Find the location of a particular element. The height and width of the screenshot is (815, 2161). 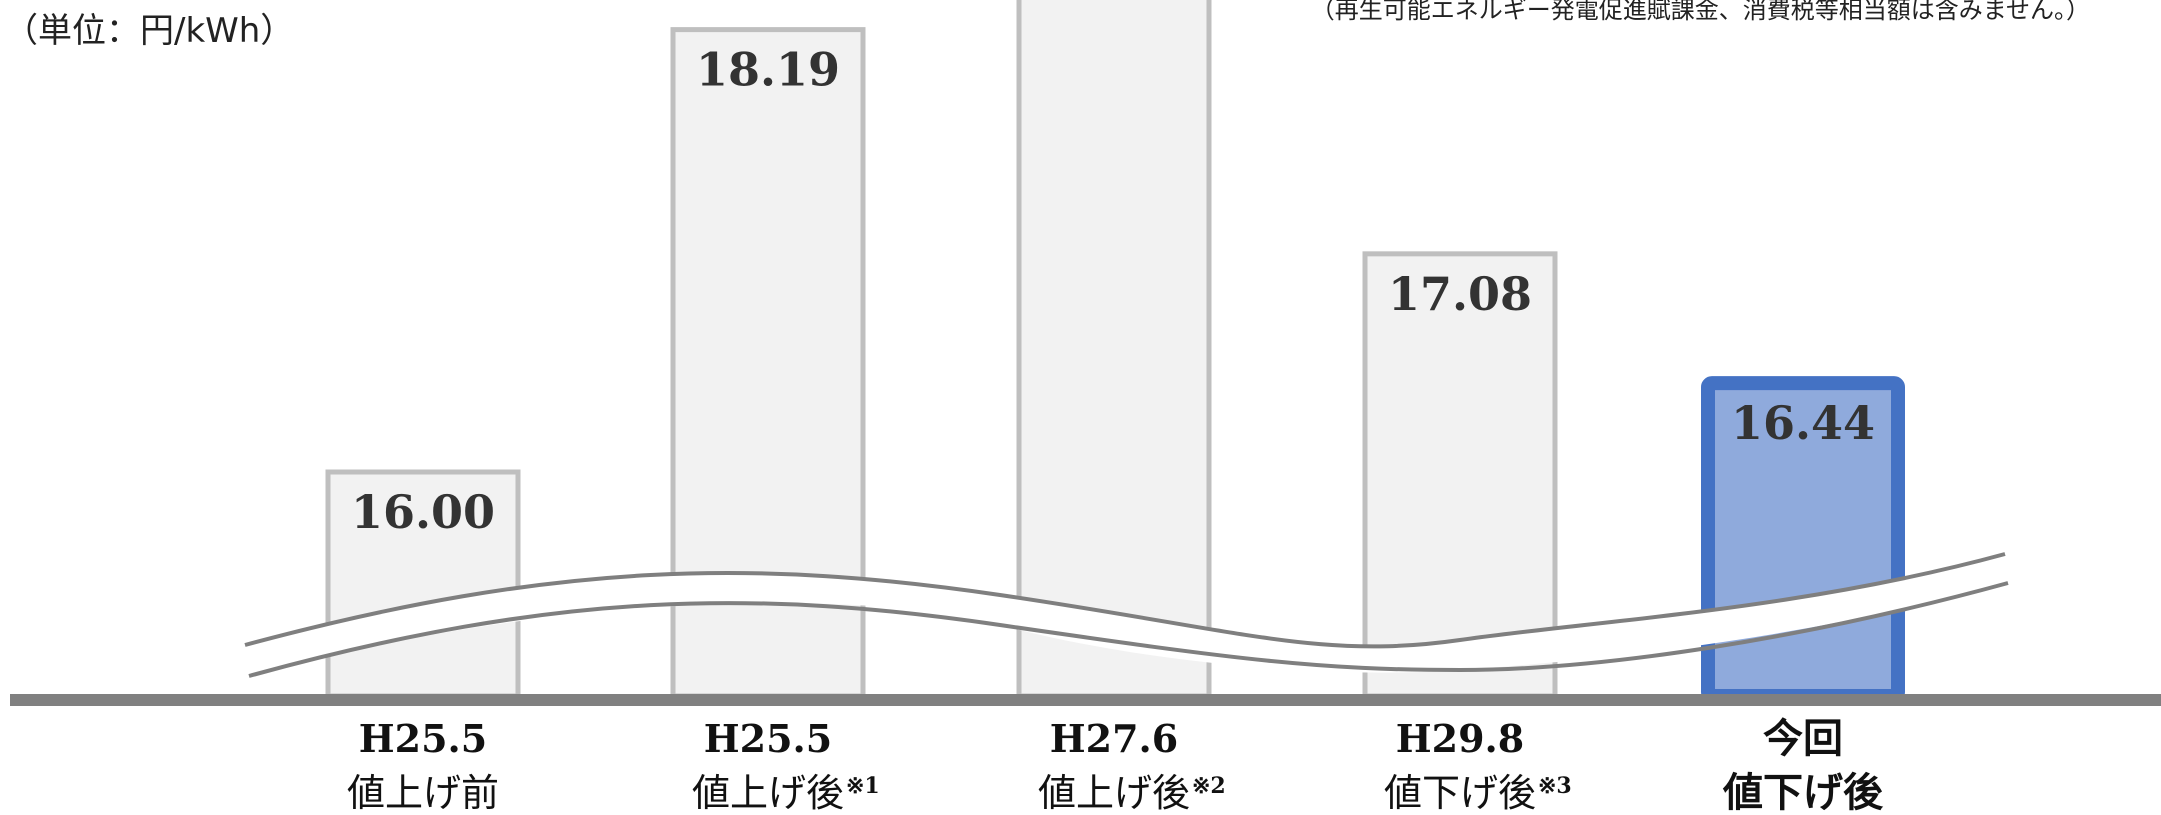

category-label-1-line2: 値上げ前 is located at coordinates (423, 793).